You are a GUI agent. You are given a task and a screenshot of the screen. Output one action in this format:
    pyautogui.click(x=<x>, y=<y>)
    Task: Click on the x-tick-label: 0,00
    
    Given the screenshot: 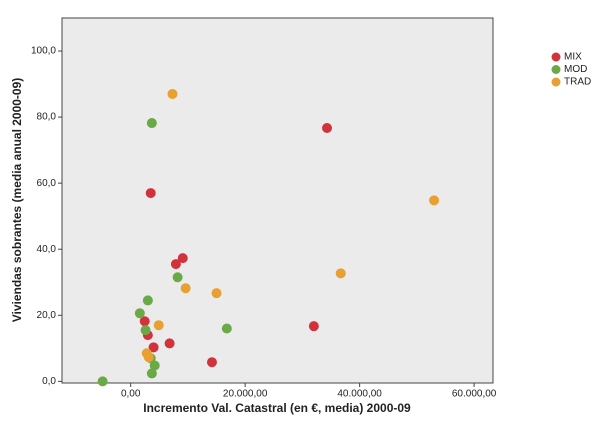 What is the action you would take?
    pyautogui.click(x=131, y=394)
    